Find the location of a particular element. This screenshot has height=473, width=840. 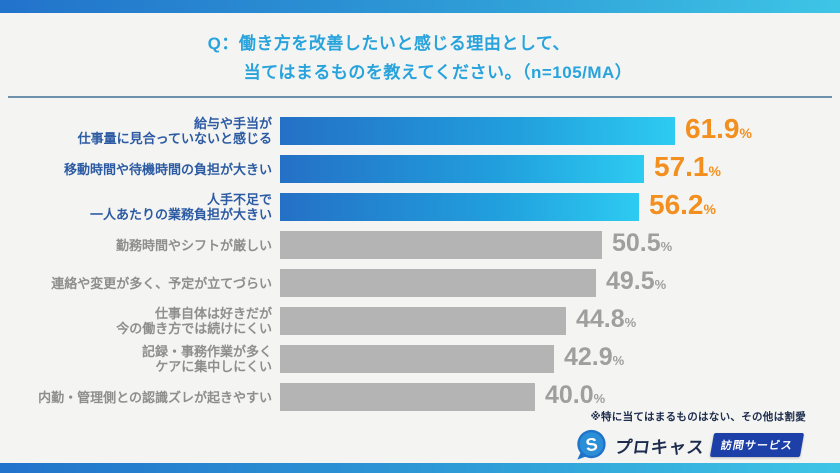

svg-text: S is located at coordinates (591, 444).